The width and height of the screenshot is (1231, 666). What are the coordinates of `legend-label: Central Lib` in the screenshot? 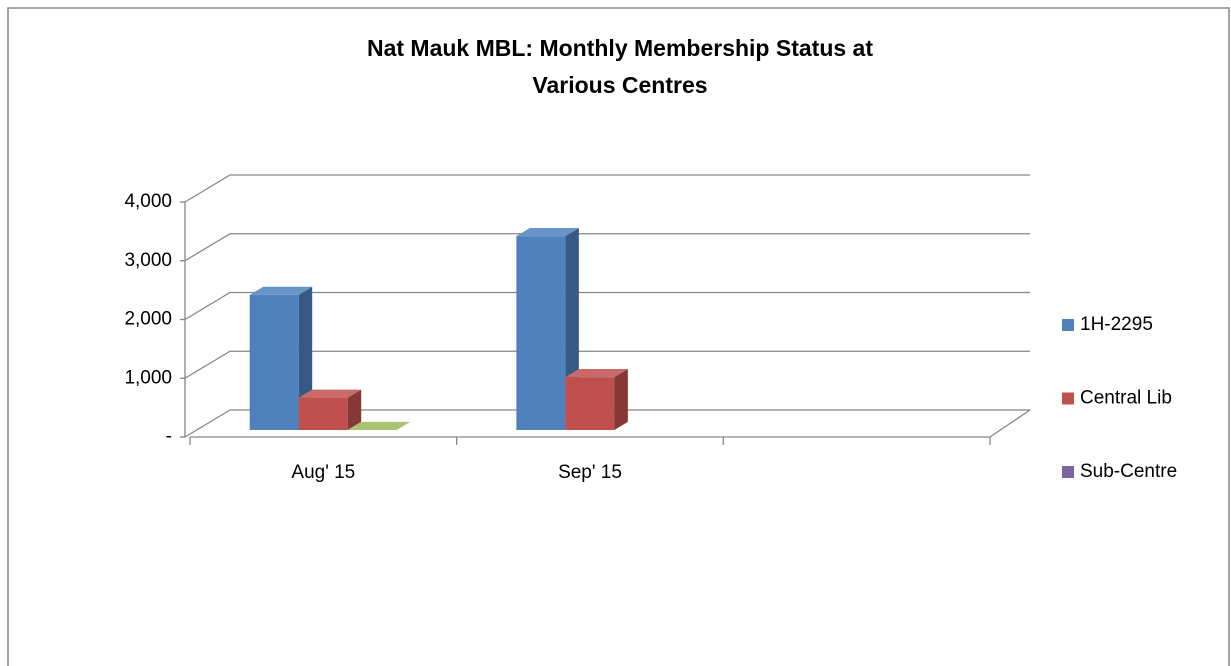 It's located at (1126, 398).